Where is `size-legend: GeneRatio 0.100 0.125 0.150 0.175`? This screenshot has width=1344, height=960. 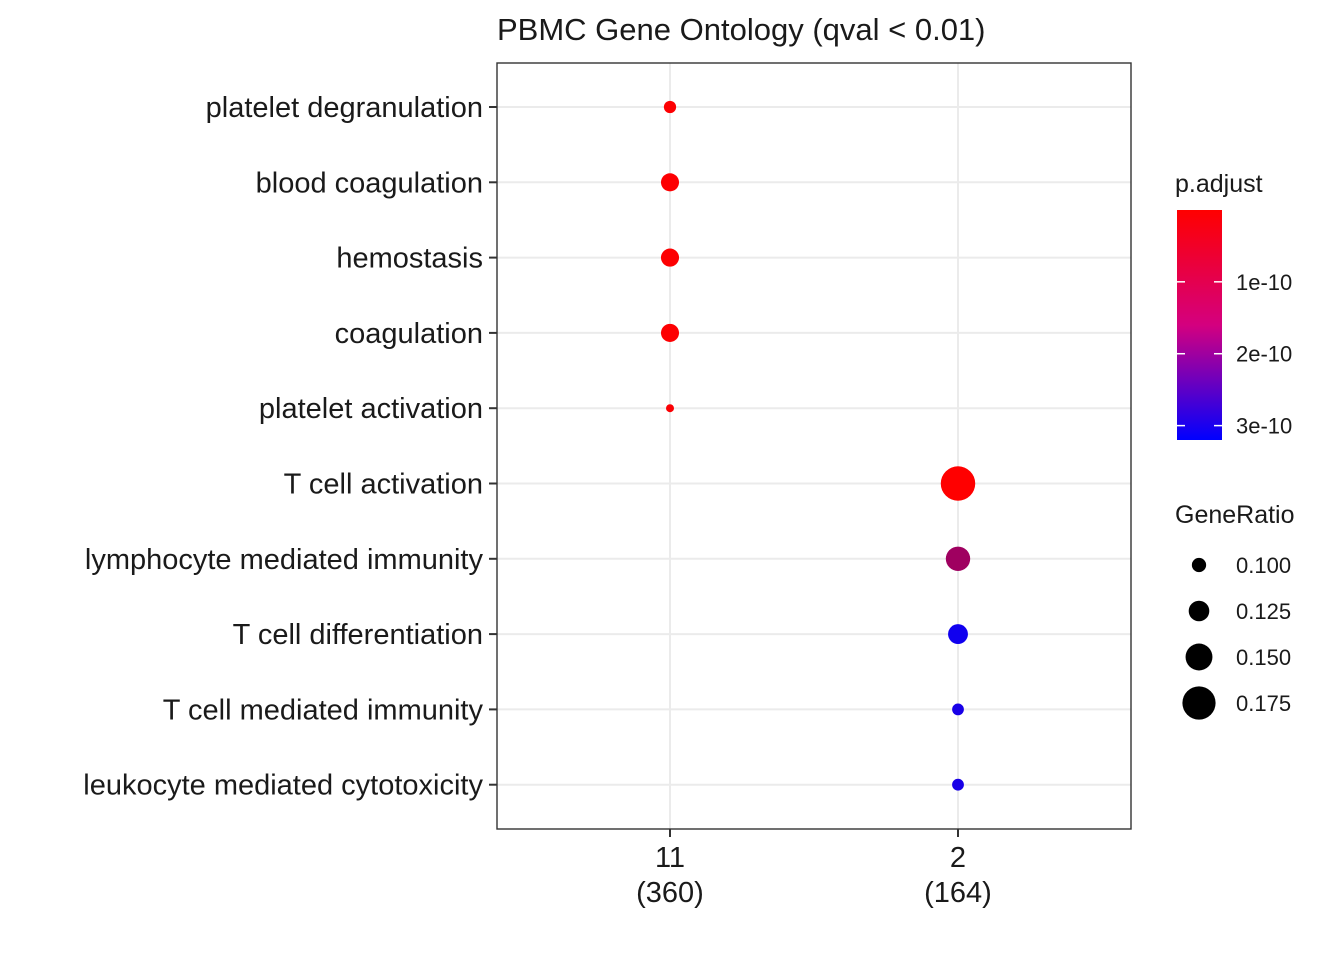 size-legend: GeneRatio 0.100 0.125 0.150 0.175 is located at coordinates (1235, 610).